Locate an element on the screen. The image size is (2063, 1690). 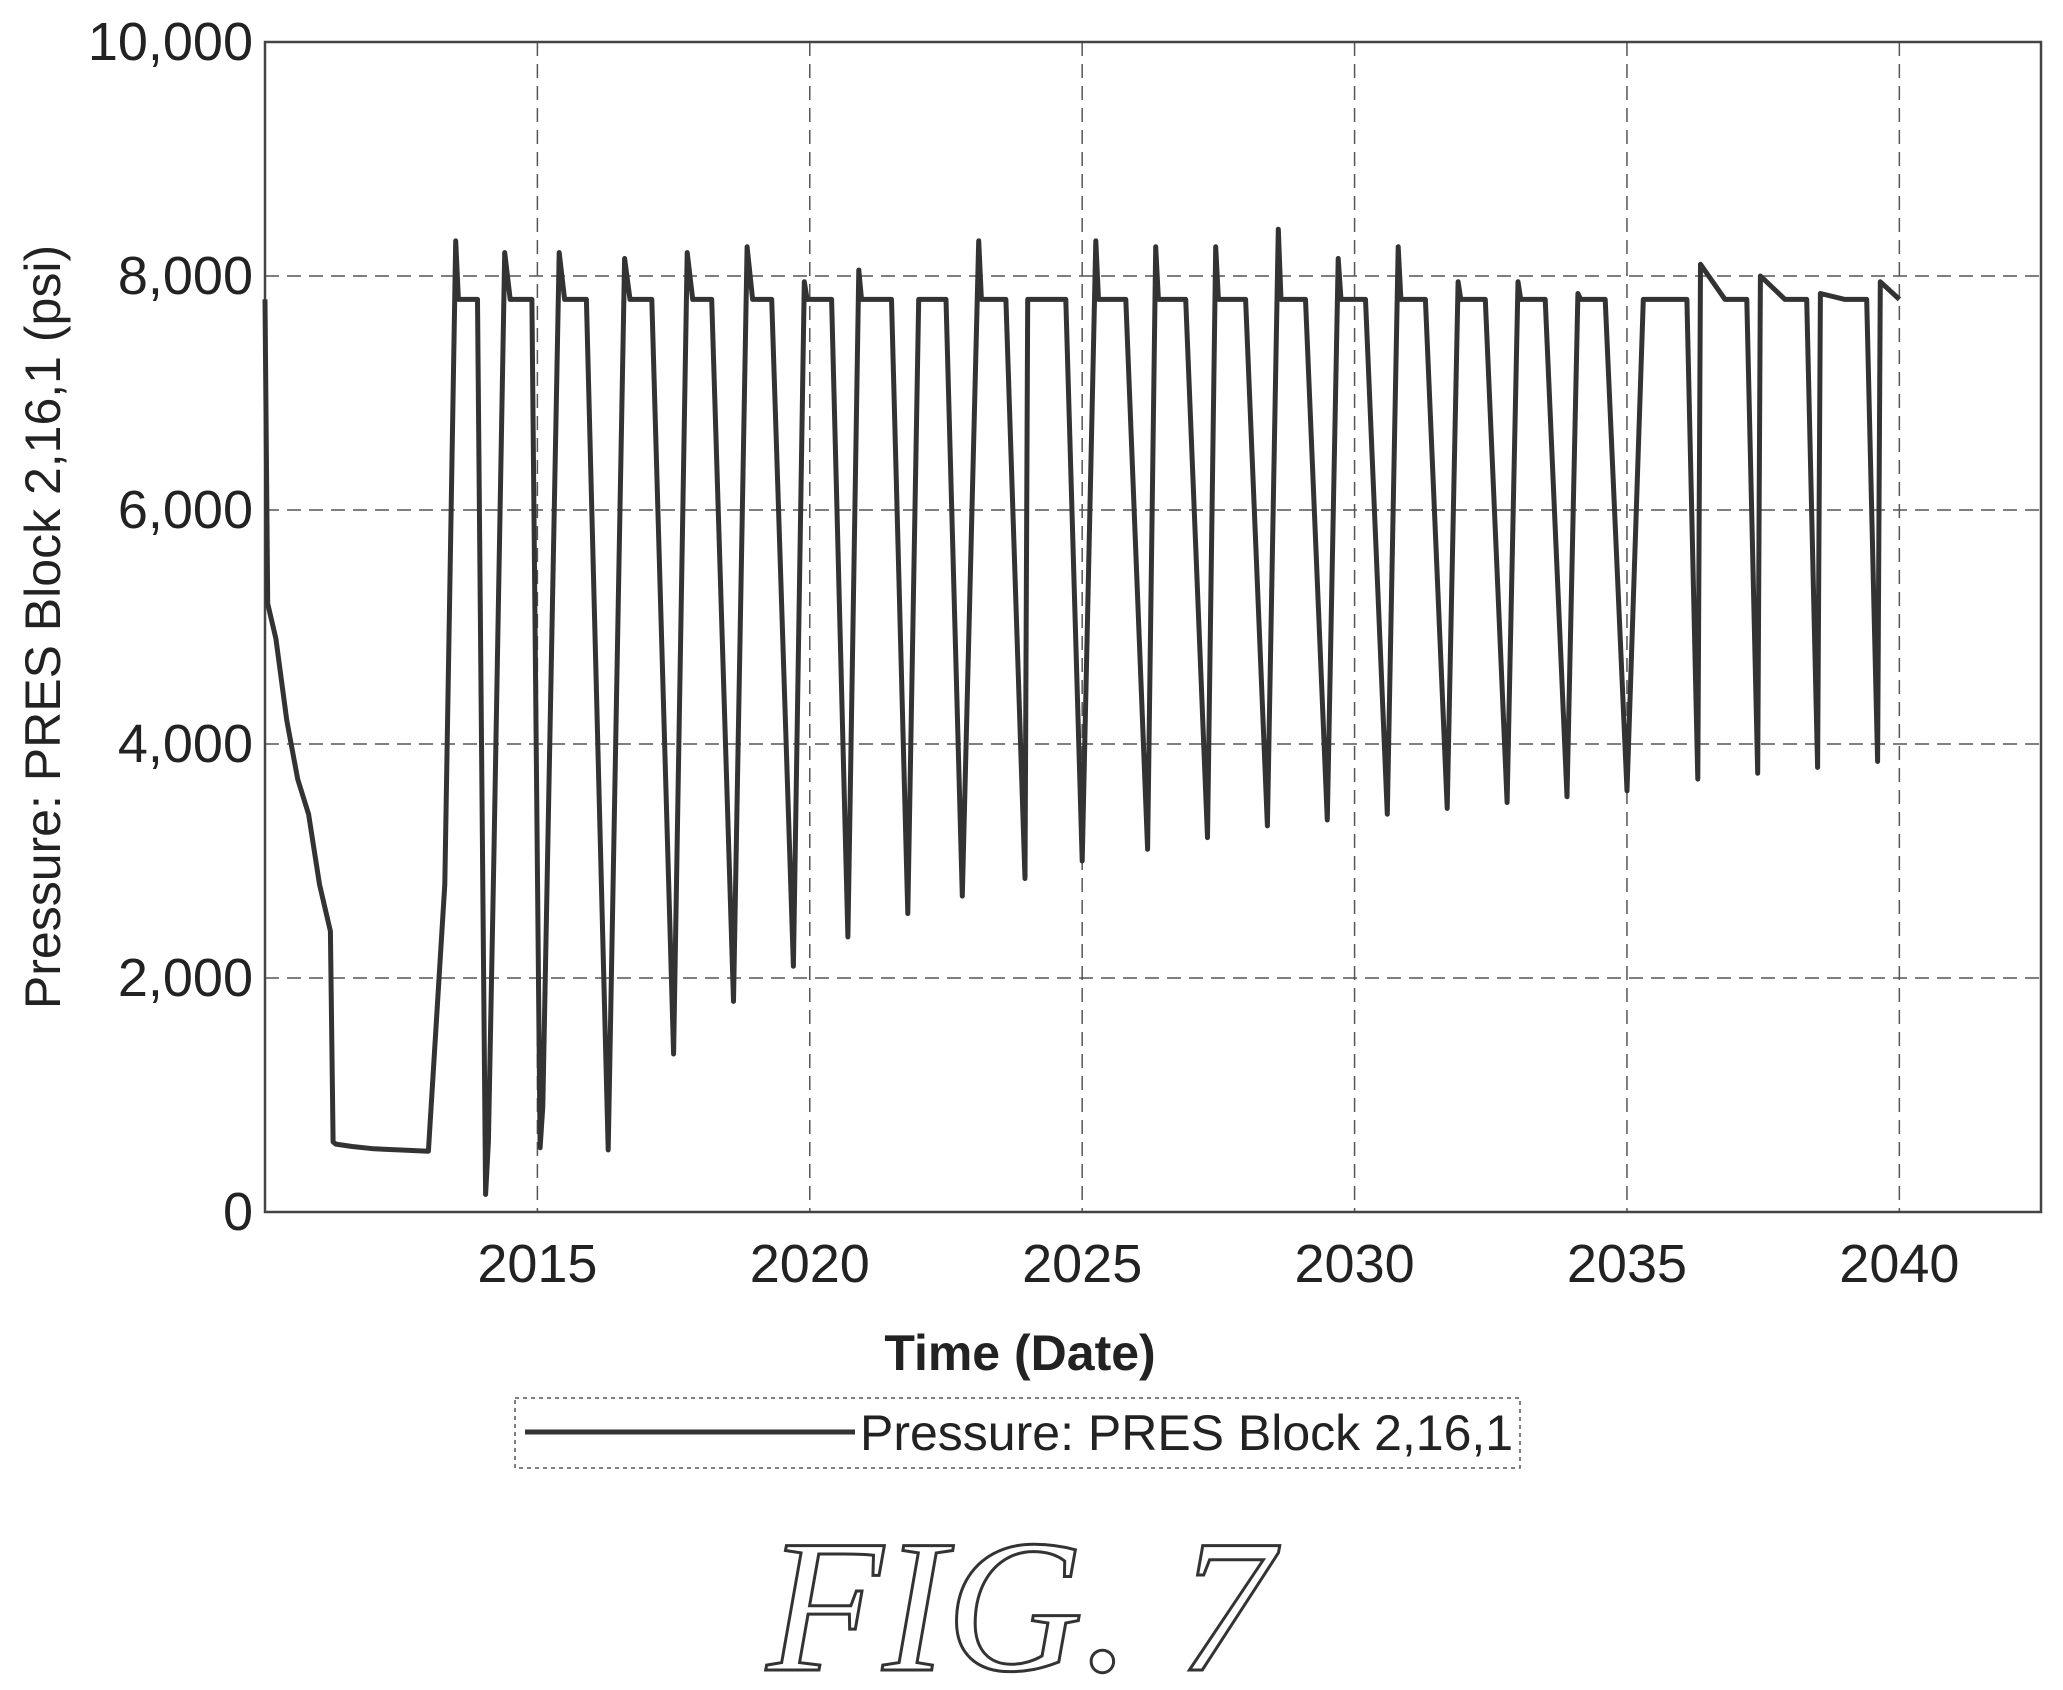
y-tick-label: 10,000 is located at coordinates (170, 42).